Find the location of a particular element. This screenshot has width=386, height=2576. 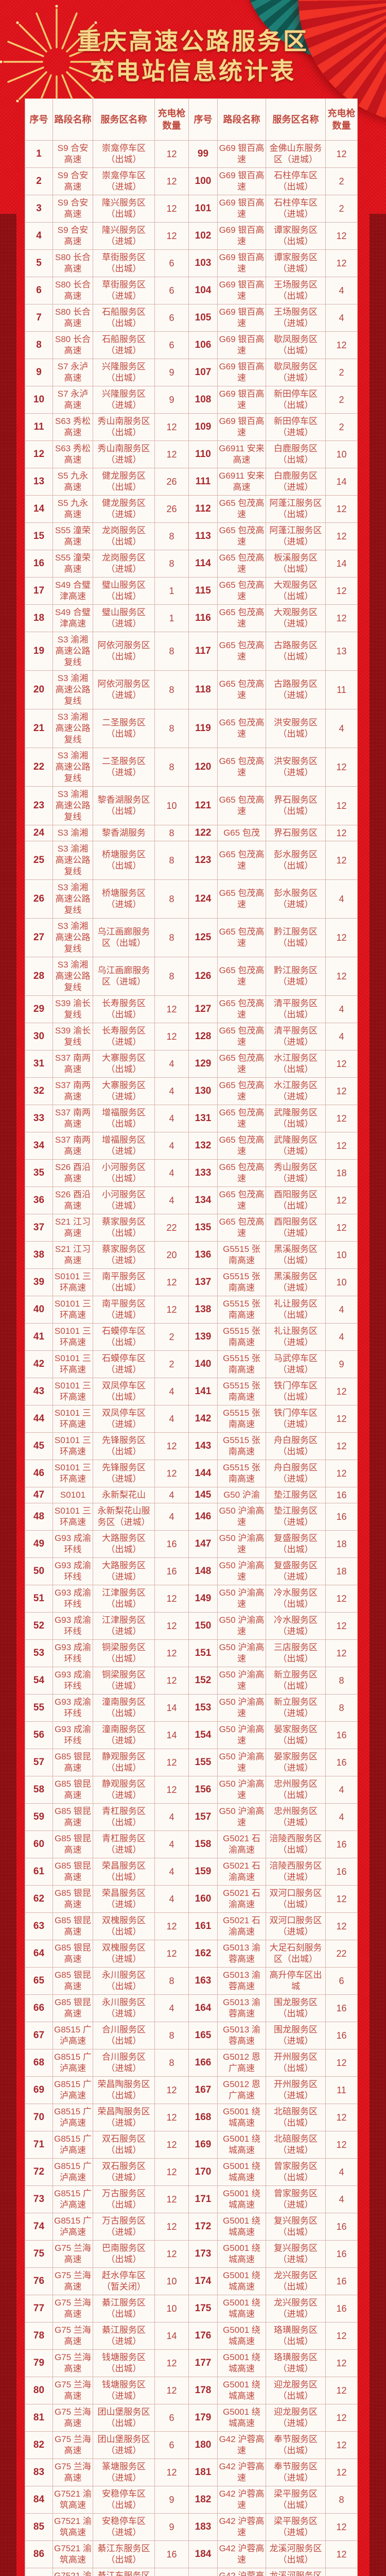

seq-cell: 181 is located at coordinates (203, 2472).